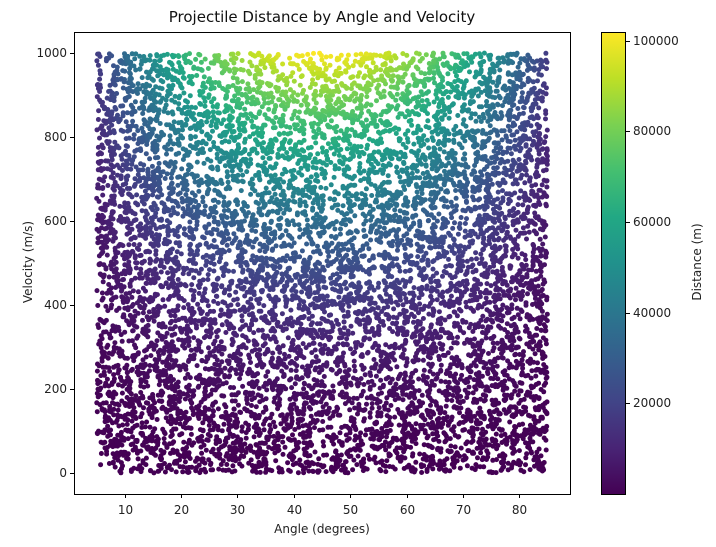 This screenshot has width=716, height=547. What do you see at coordinates (656, 40) in the screenshot?
I see `colorbar-tick-label: 100000` at bounding box center [656, 40].